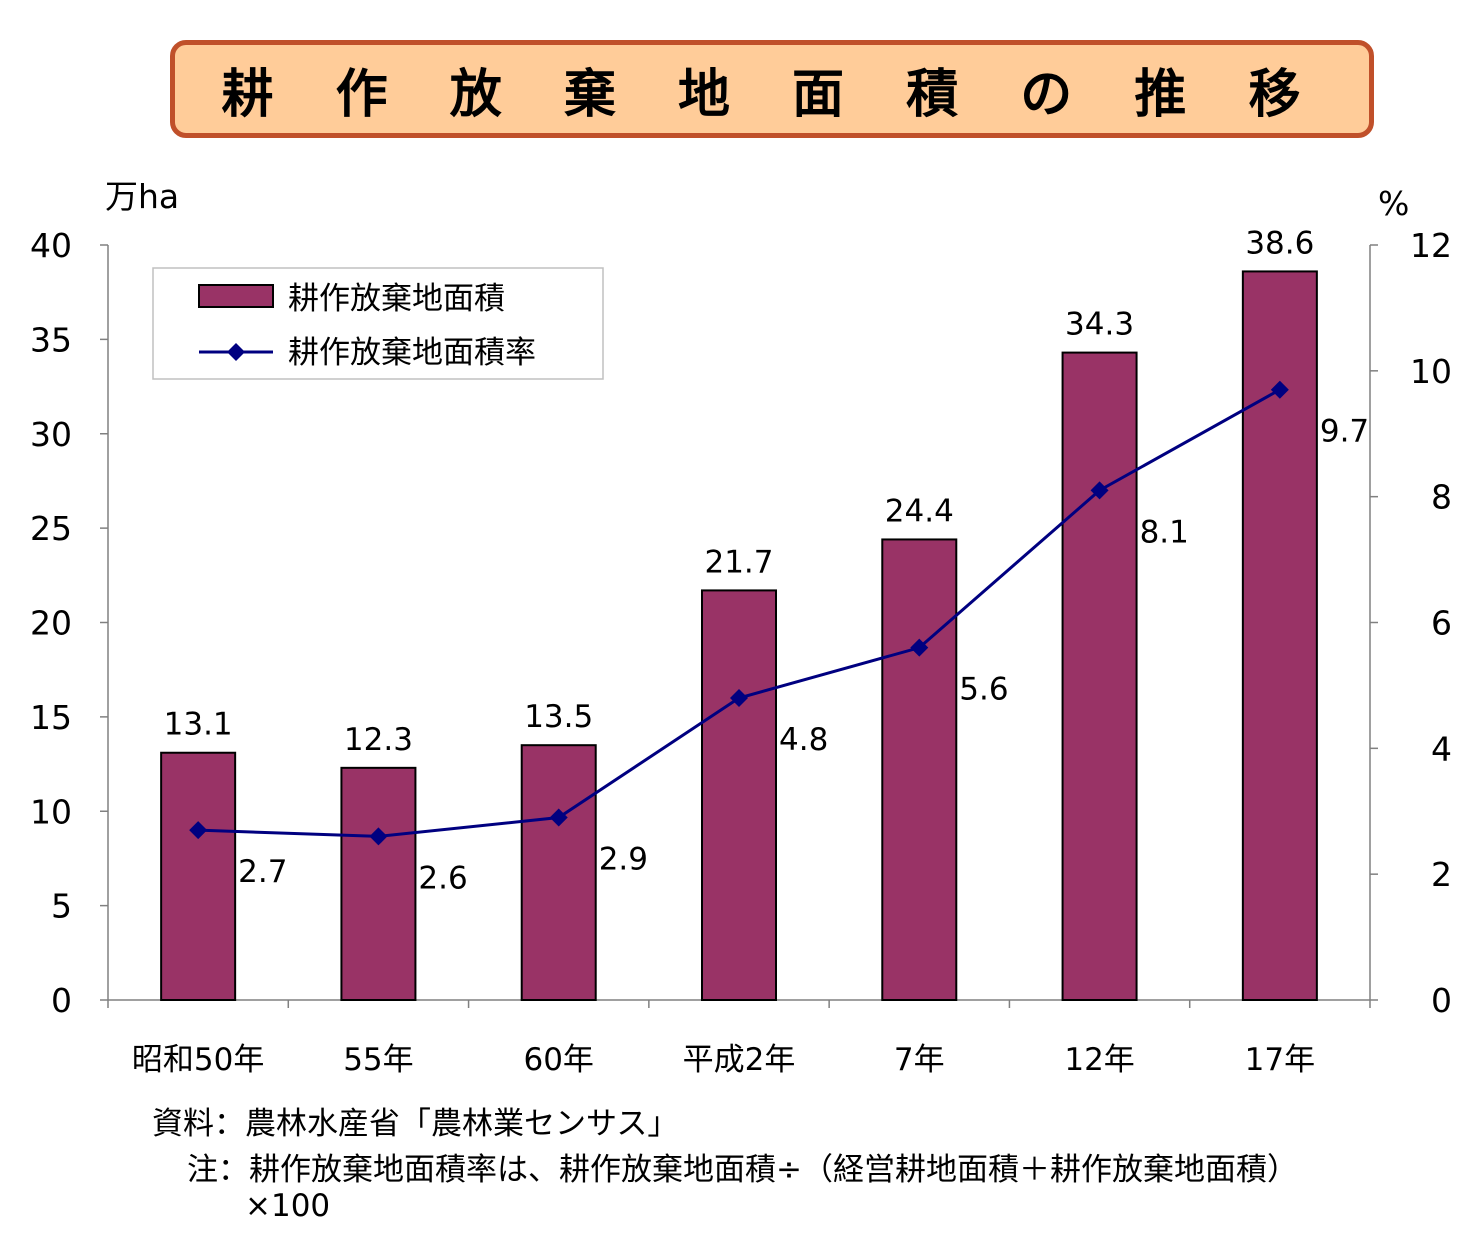  What do you see at coordinates (198, 1060) in the screenshot?
I see `x-category-label: 昭和50年` at bounding box center [198, 1060].